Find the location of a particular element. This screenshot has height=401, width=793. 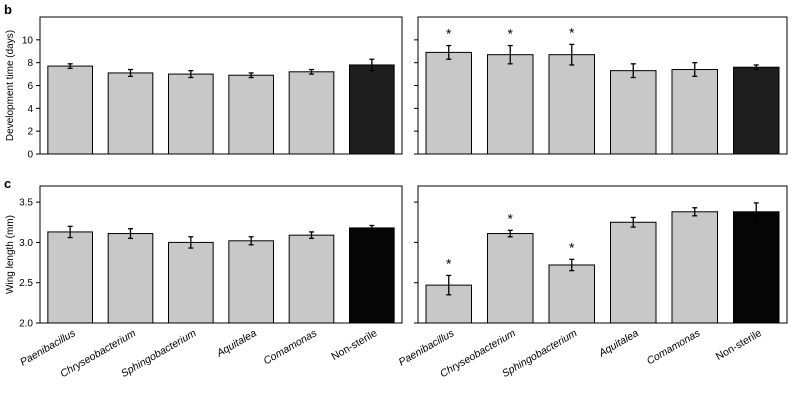

y-tick-label-c-left: 3.0 is located at coordinates (26, 243).